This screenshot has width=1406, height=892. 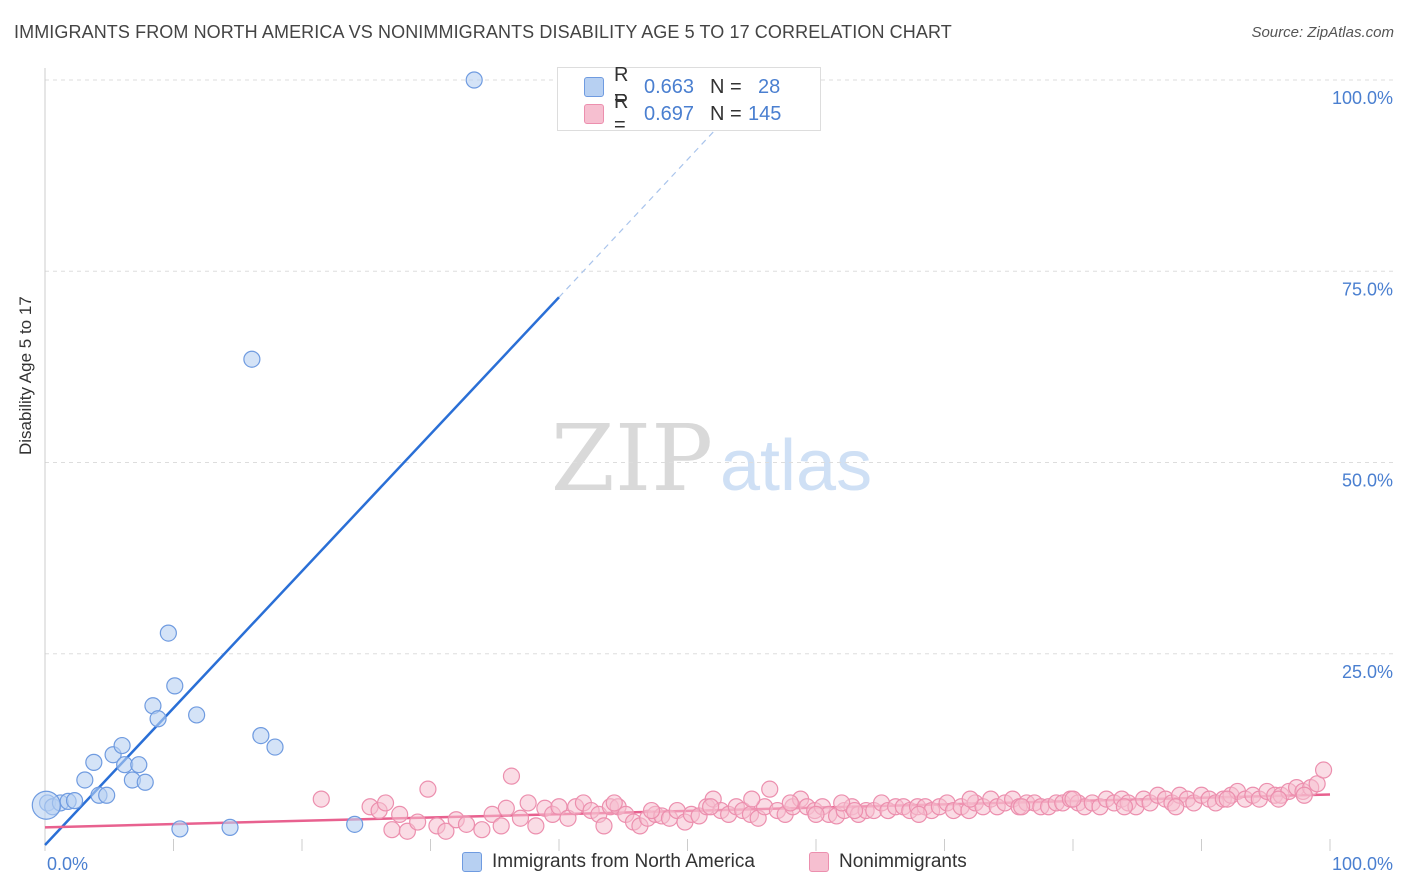 I want to click on r-value: 0.663, so click(x=669, y=86).